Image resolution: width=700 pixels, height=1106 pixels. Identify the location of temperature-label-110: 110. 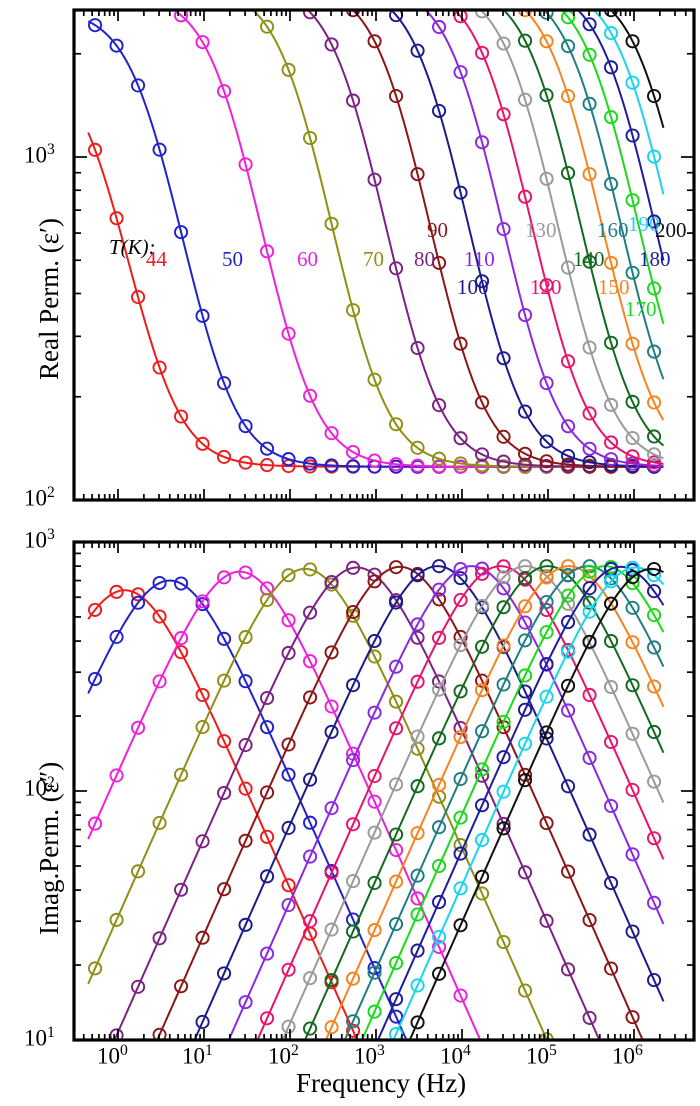
(479, 259).